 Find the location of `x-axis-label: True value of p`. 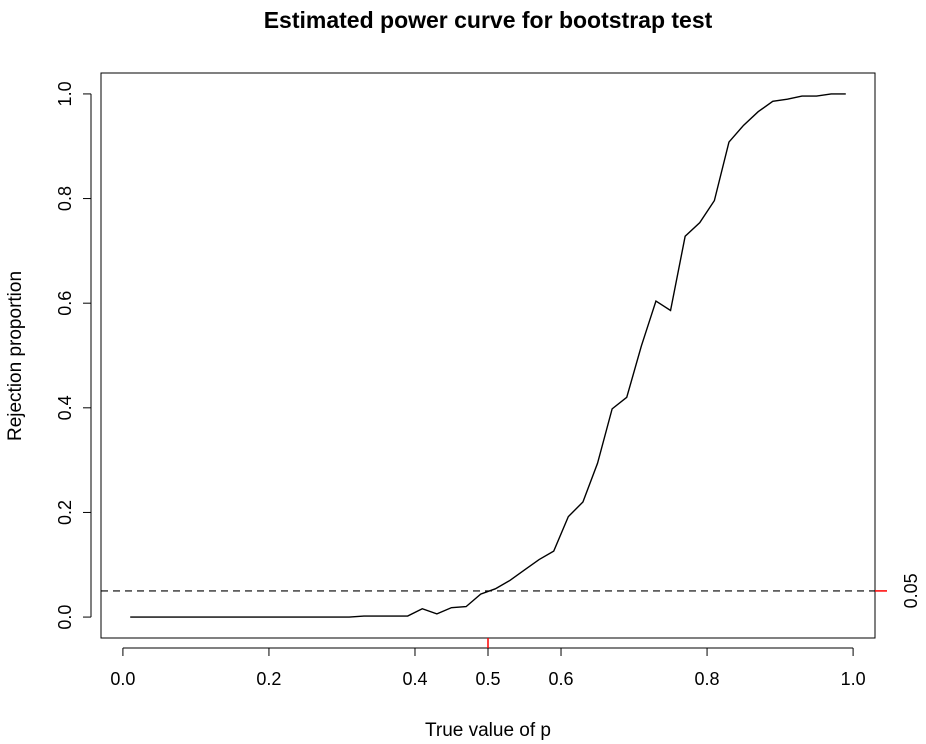

x-axis-label: True value of p is located at coordinates (488, 730).